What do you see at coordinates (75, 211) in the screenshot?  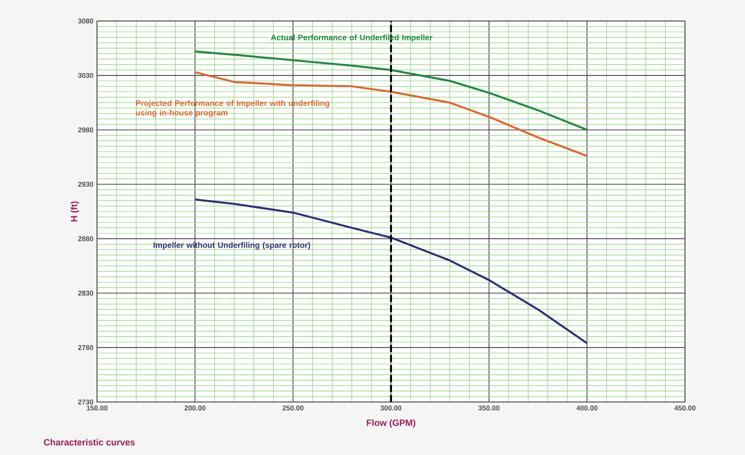 I see `y-axis-title: H (ft)` at bounding box center [75, 211].